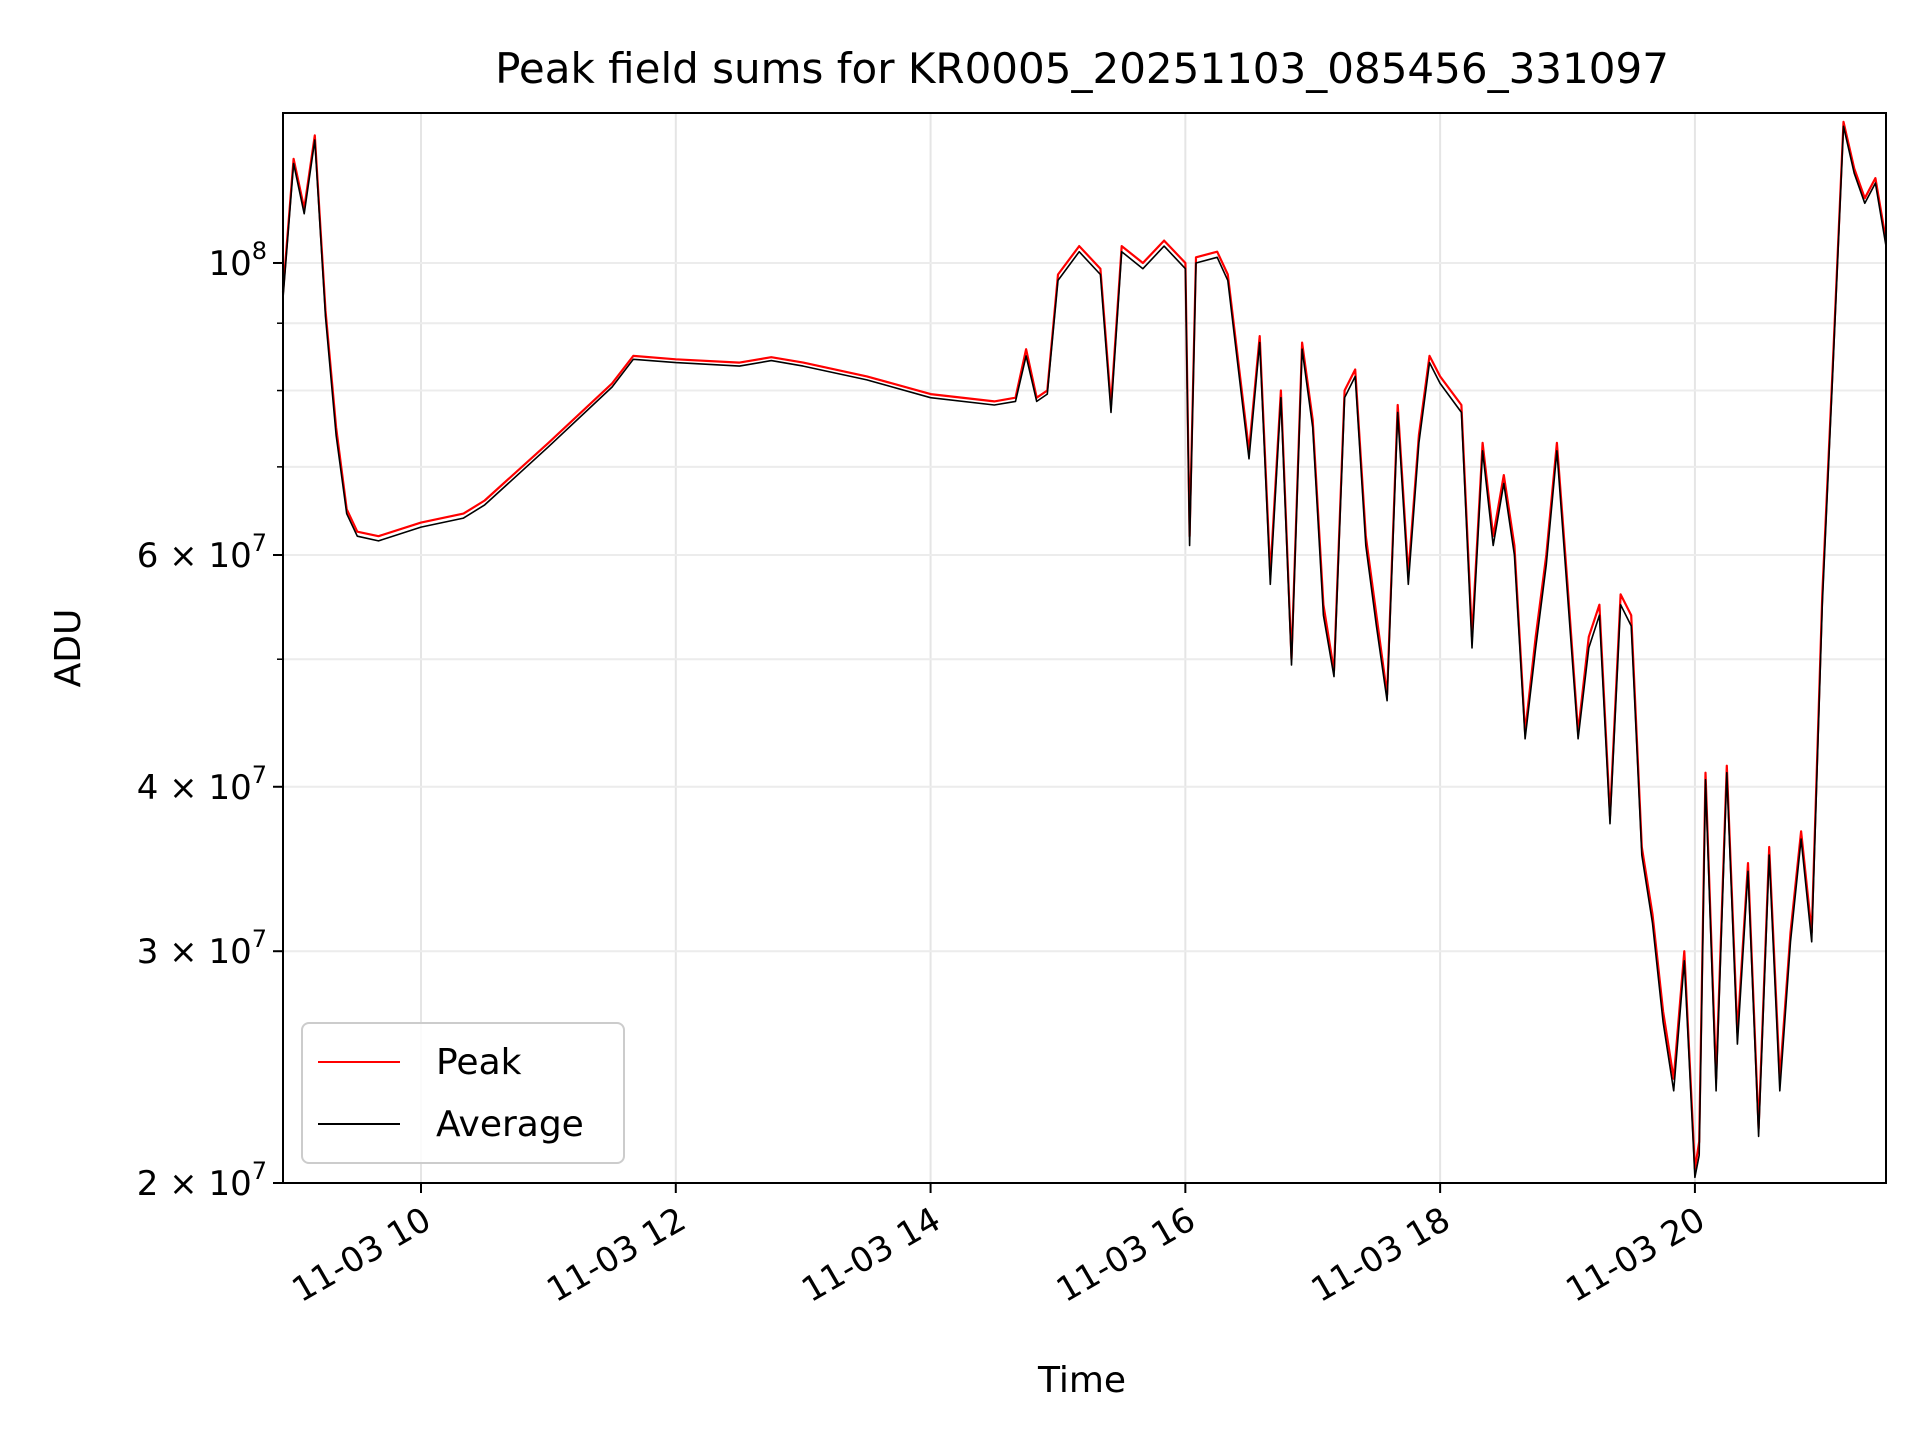  I want to click on y-tick-label: 108, so click(237, 260).